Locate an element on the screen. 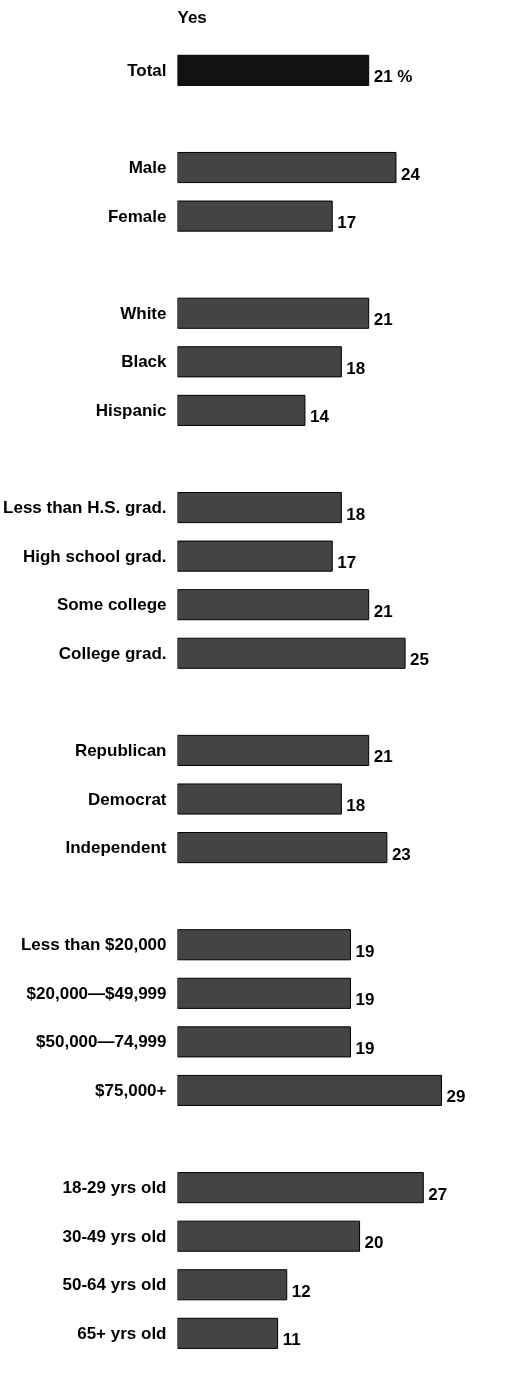 This screenshot has width=517, height=1382. y-tick-label: Democrat is located at coordinates (127, 799).